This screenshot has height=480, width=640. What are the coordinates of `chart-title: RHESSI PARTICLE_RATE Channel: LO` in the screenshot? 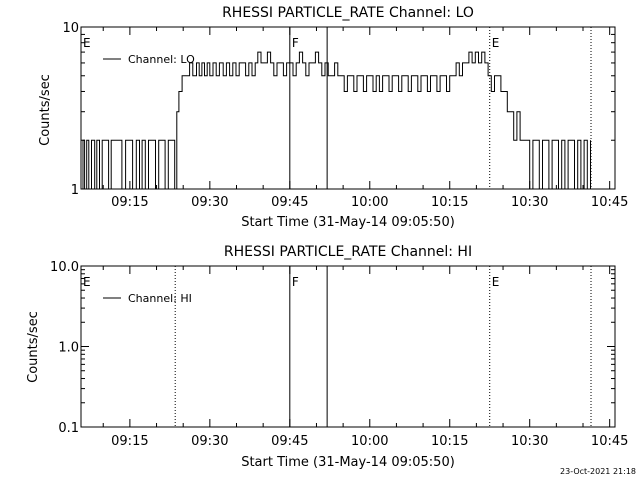 It's located at (348, 13).